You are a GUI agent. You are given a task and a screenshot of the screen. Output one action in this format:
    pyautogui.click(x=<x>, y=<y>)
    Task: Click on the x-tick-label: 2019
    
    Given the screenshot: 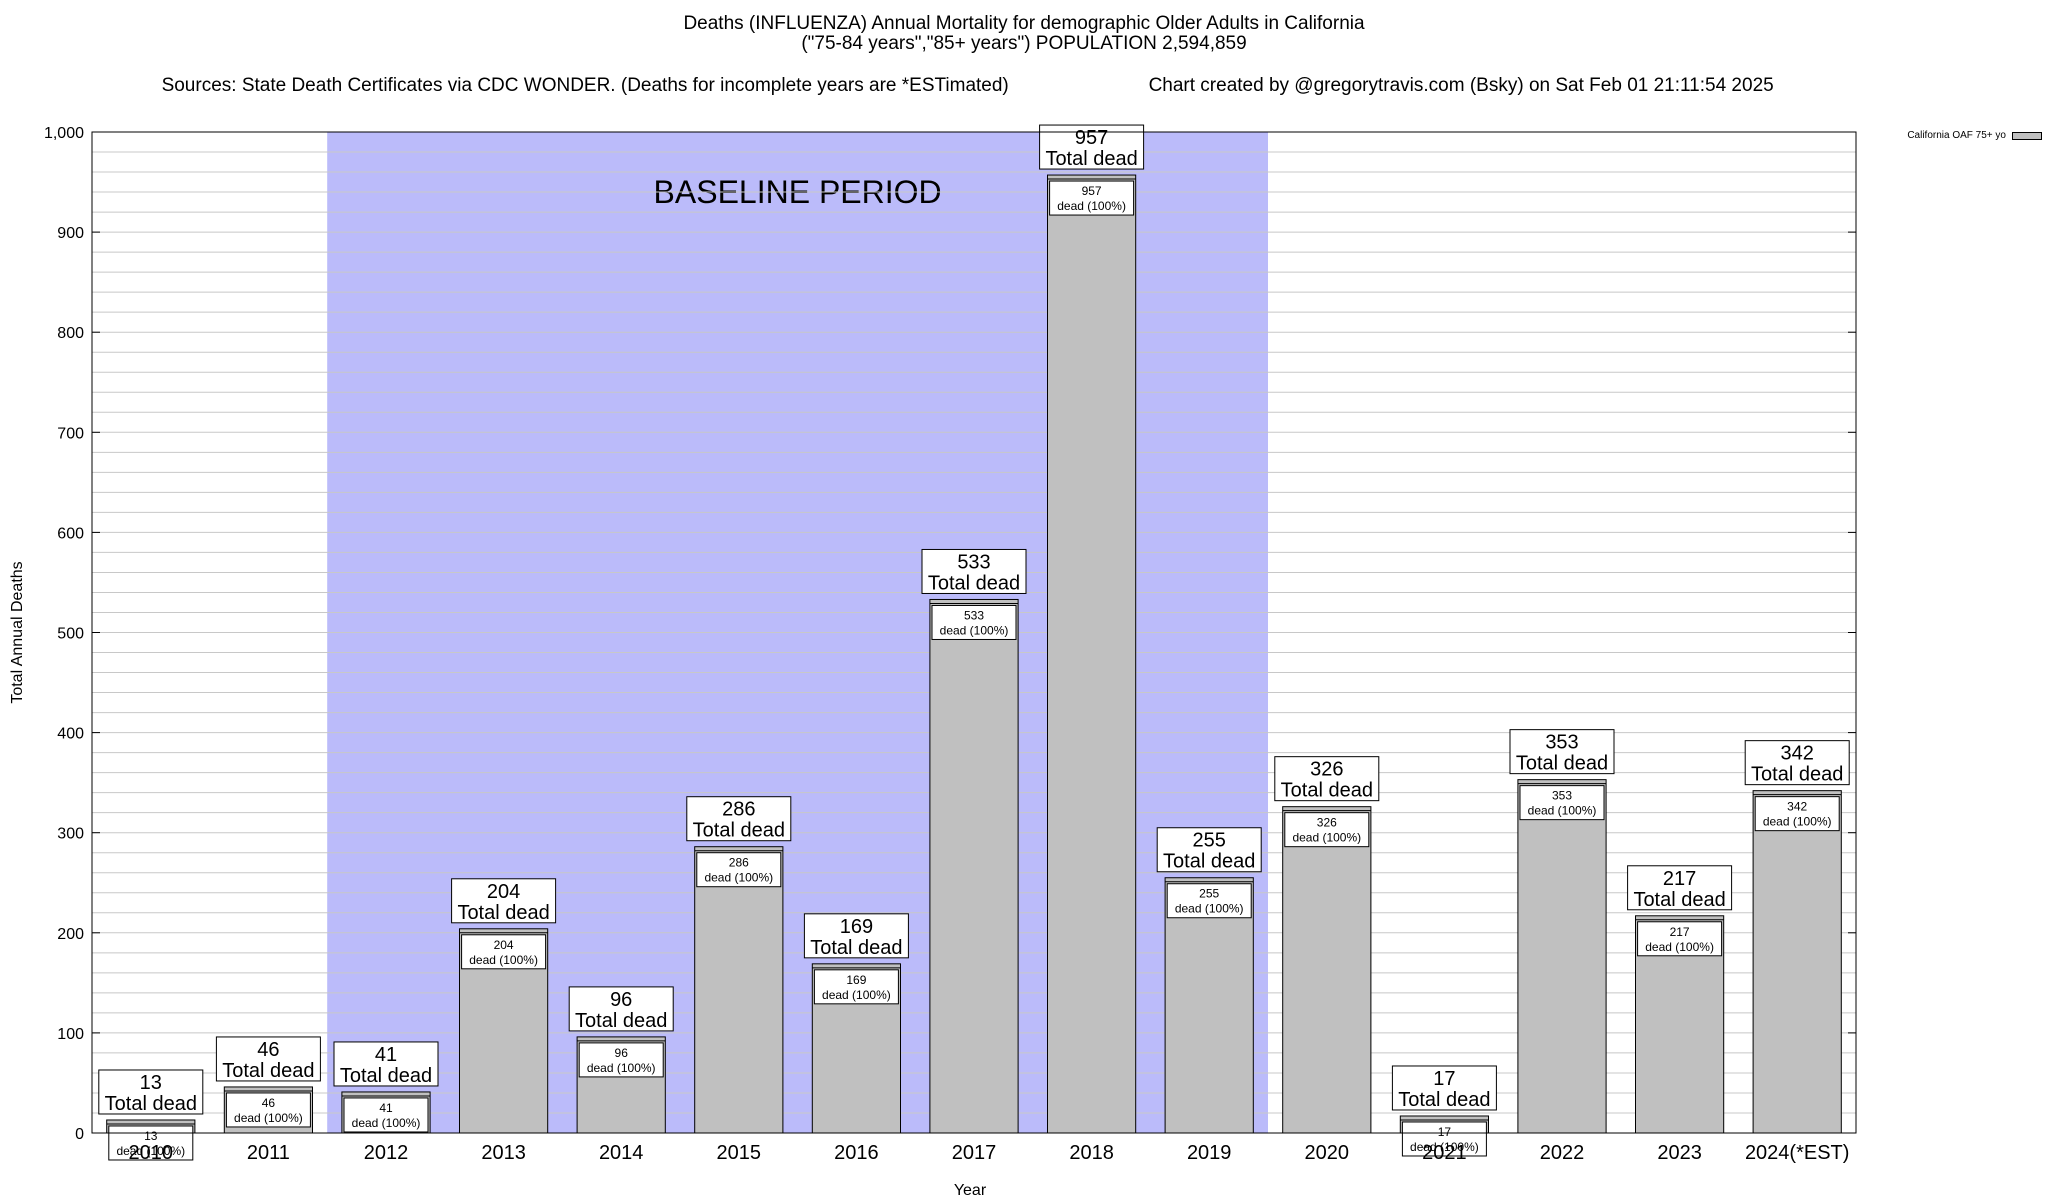 What is the action you would take?
    pyautogui.click(x=1209, y=1153)
    